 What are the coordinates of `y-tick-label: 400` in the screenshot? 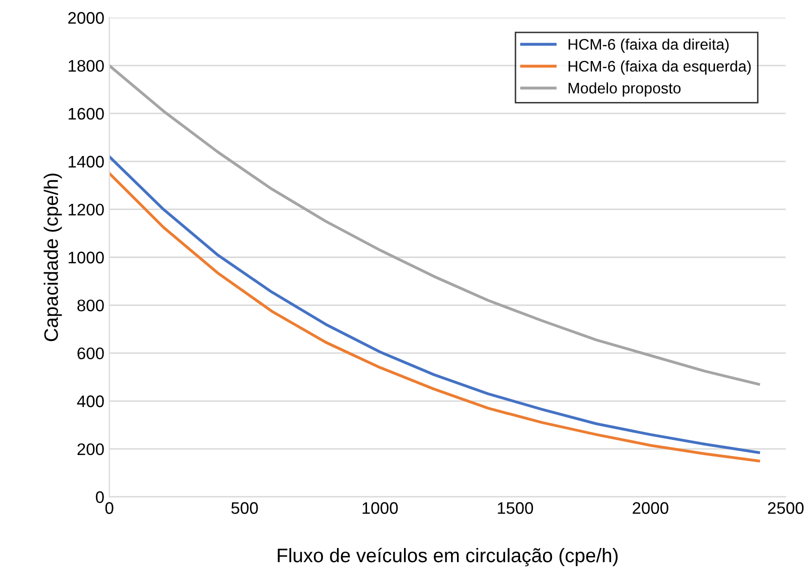 It's located at (90, 401).